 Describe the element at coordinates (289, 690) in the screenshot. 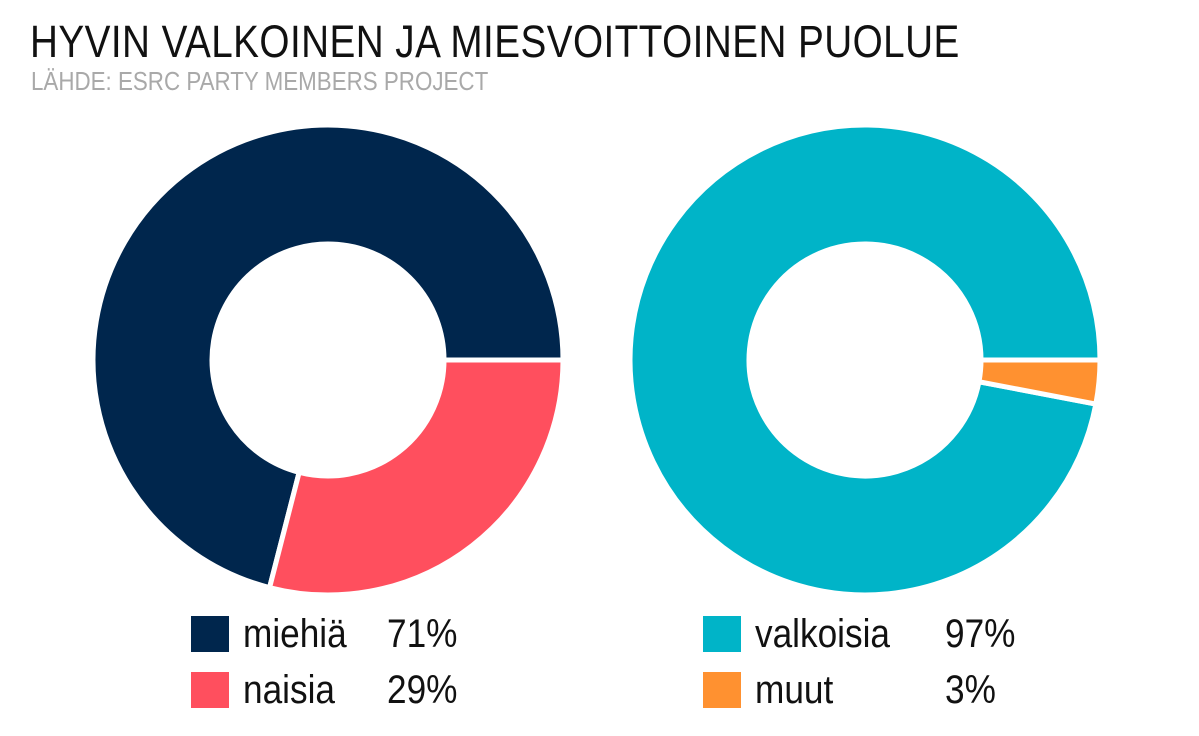

I see `legend-label-naisia: naisia` at that location.